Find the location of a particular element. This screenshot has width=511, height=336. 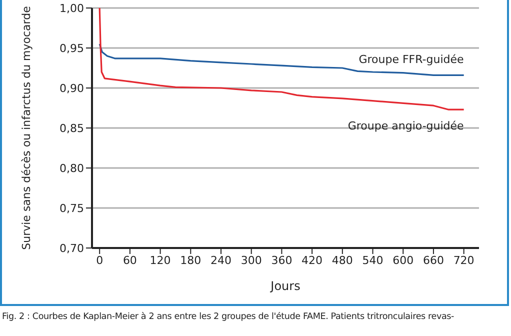

y-tick-label: 1,00 is located at coordinates (72, 8).